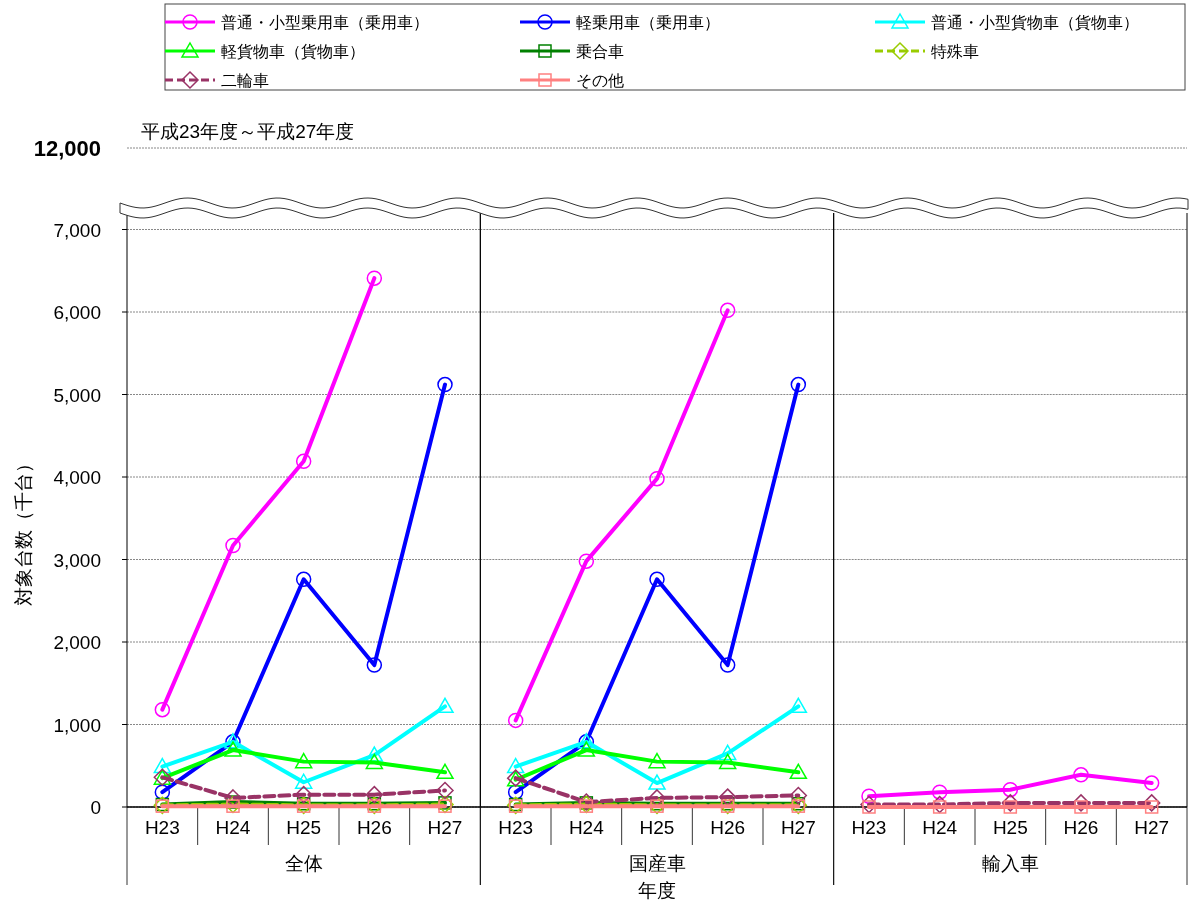  What do you see at coordinates (245, 80) in the screenshot?
I see `legend-label: 二輪車` at bounding box center [245, 80].